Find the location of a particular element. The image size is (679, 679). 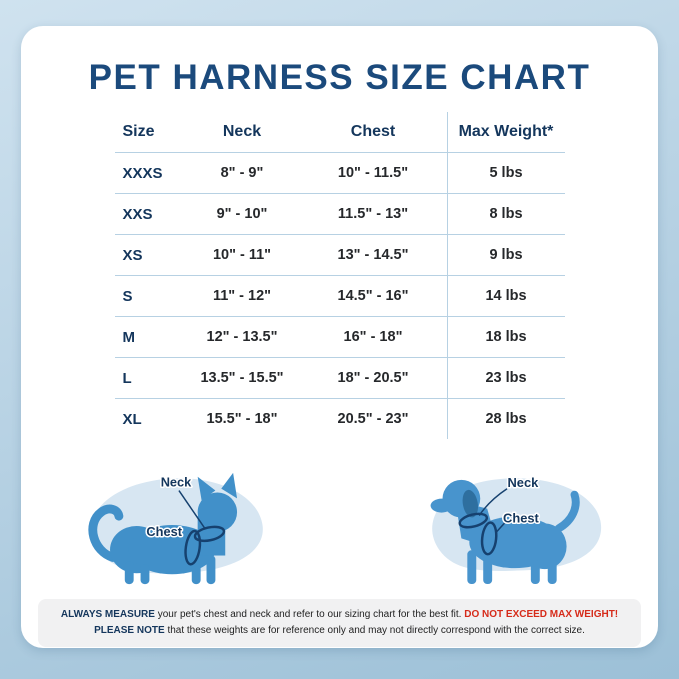

table-row-s: S 11" - 12" 14.5" - 16" 14 lbs is located at coordinates (339, 296).